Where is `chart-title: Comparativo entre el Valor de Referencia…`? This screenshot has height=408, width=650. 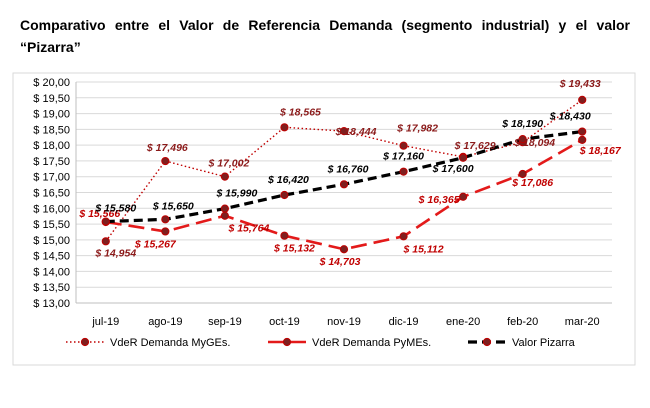
chart-title: Comparativo entre el Valor de Referencia… is located at coordinates (325, 36).